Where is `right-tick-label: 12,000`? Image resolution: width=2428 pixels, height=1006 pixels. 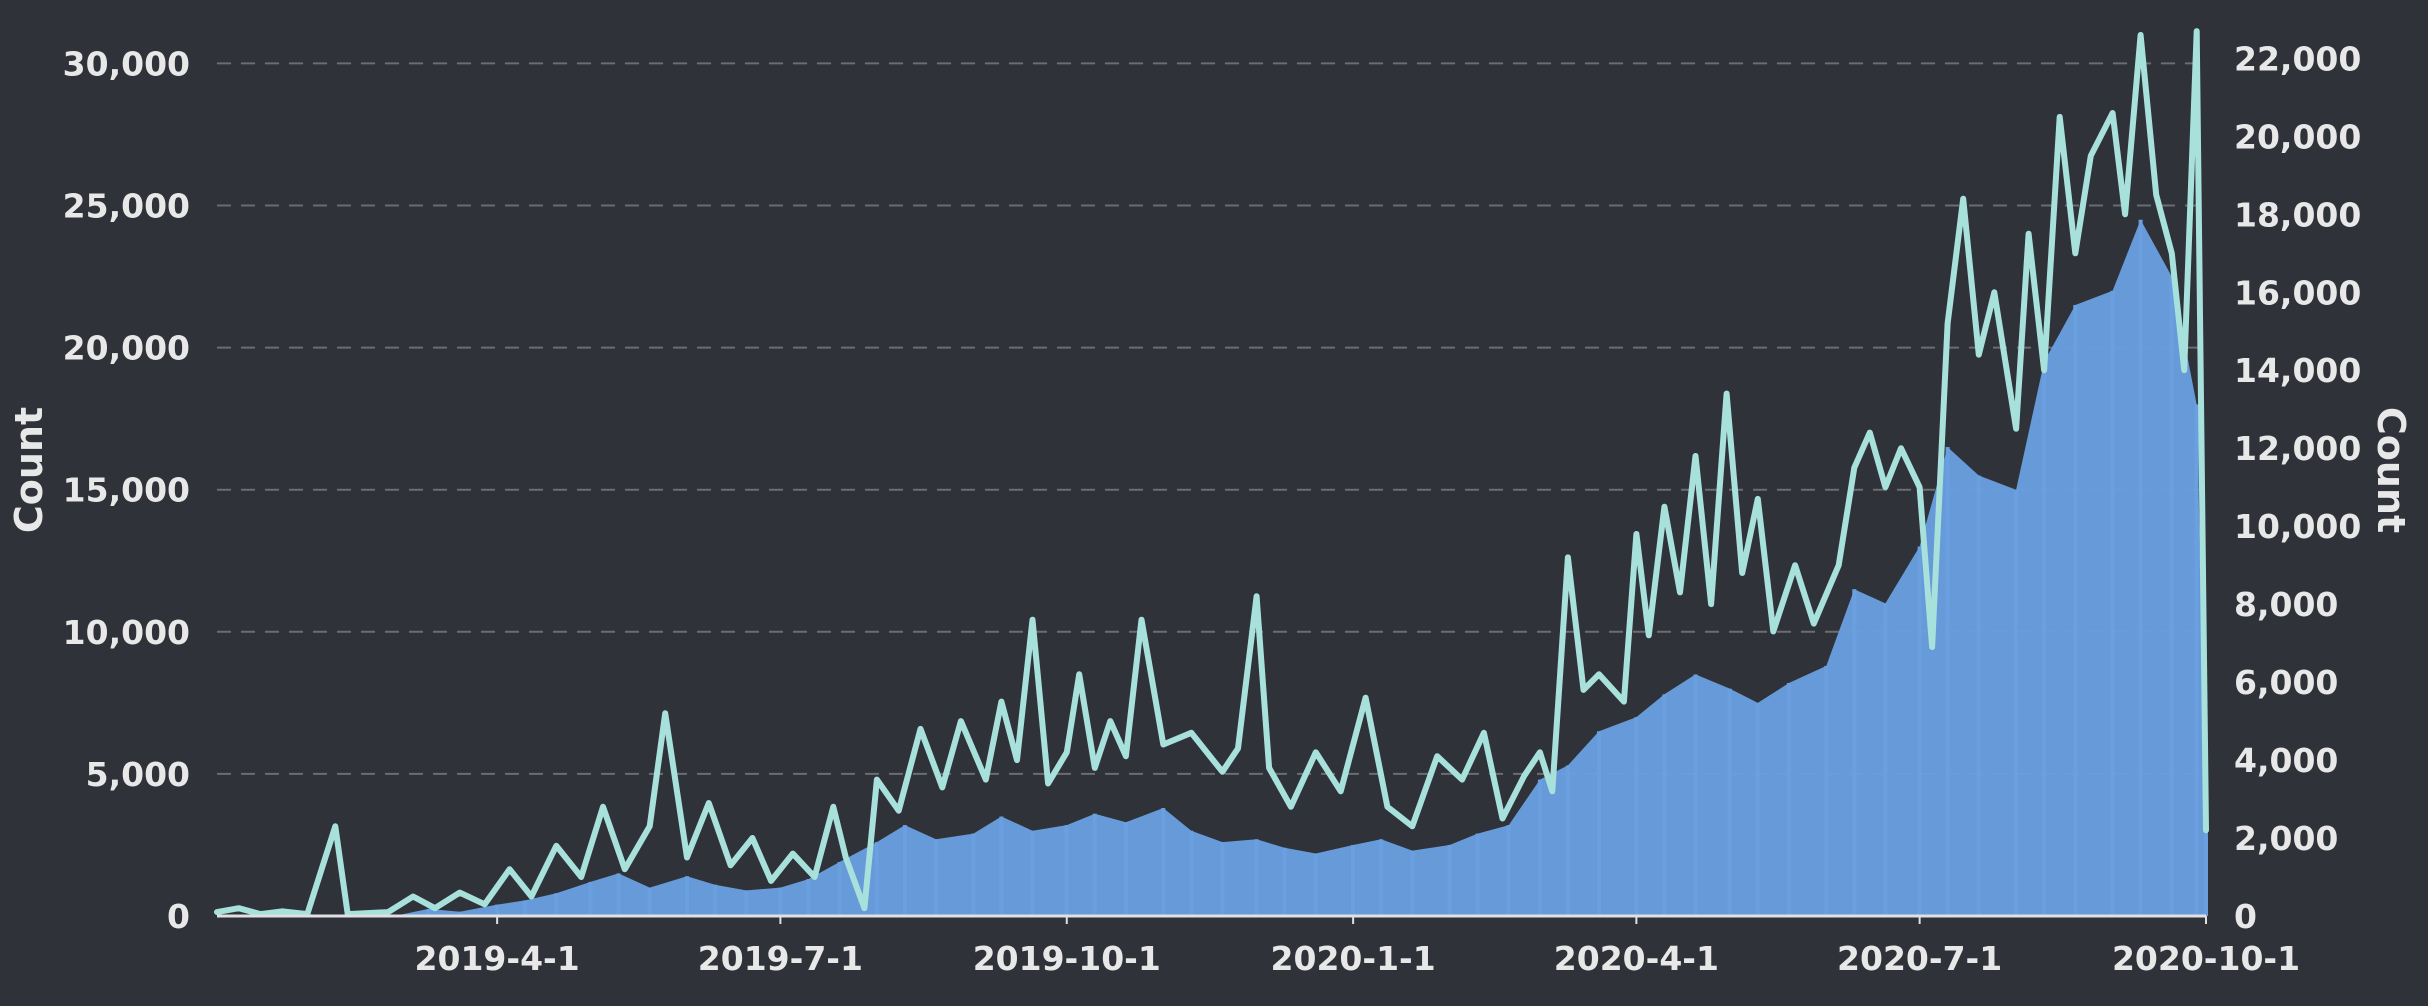
right-tick-label: 12,000 is located at coordinates (2297, 448).